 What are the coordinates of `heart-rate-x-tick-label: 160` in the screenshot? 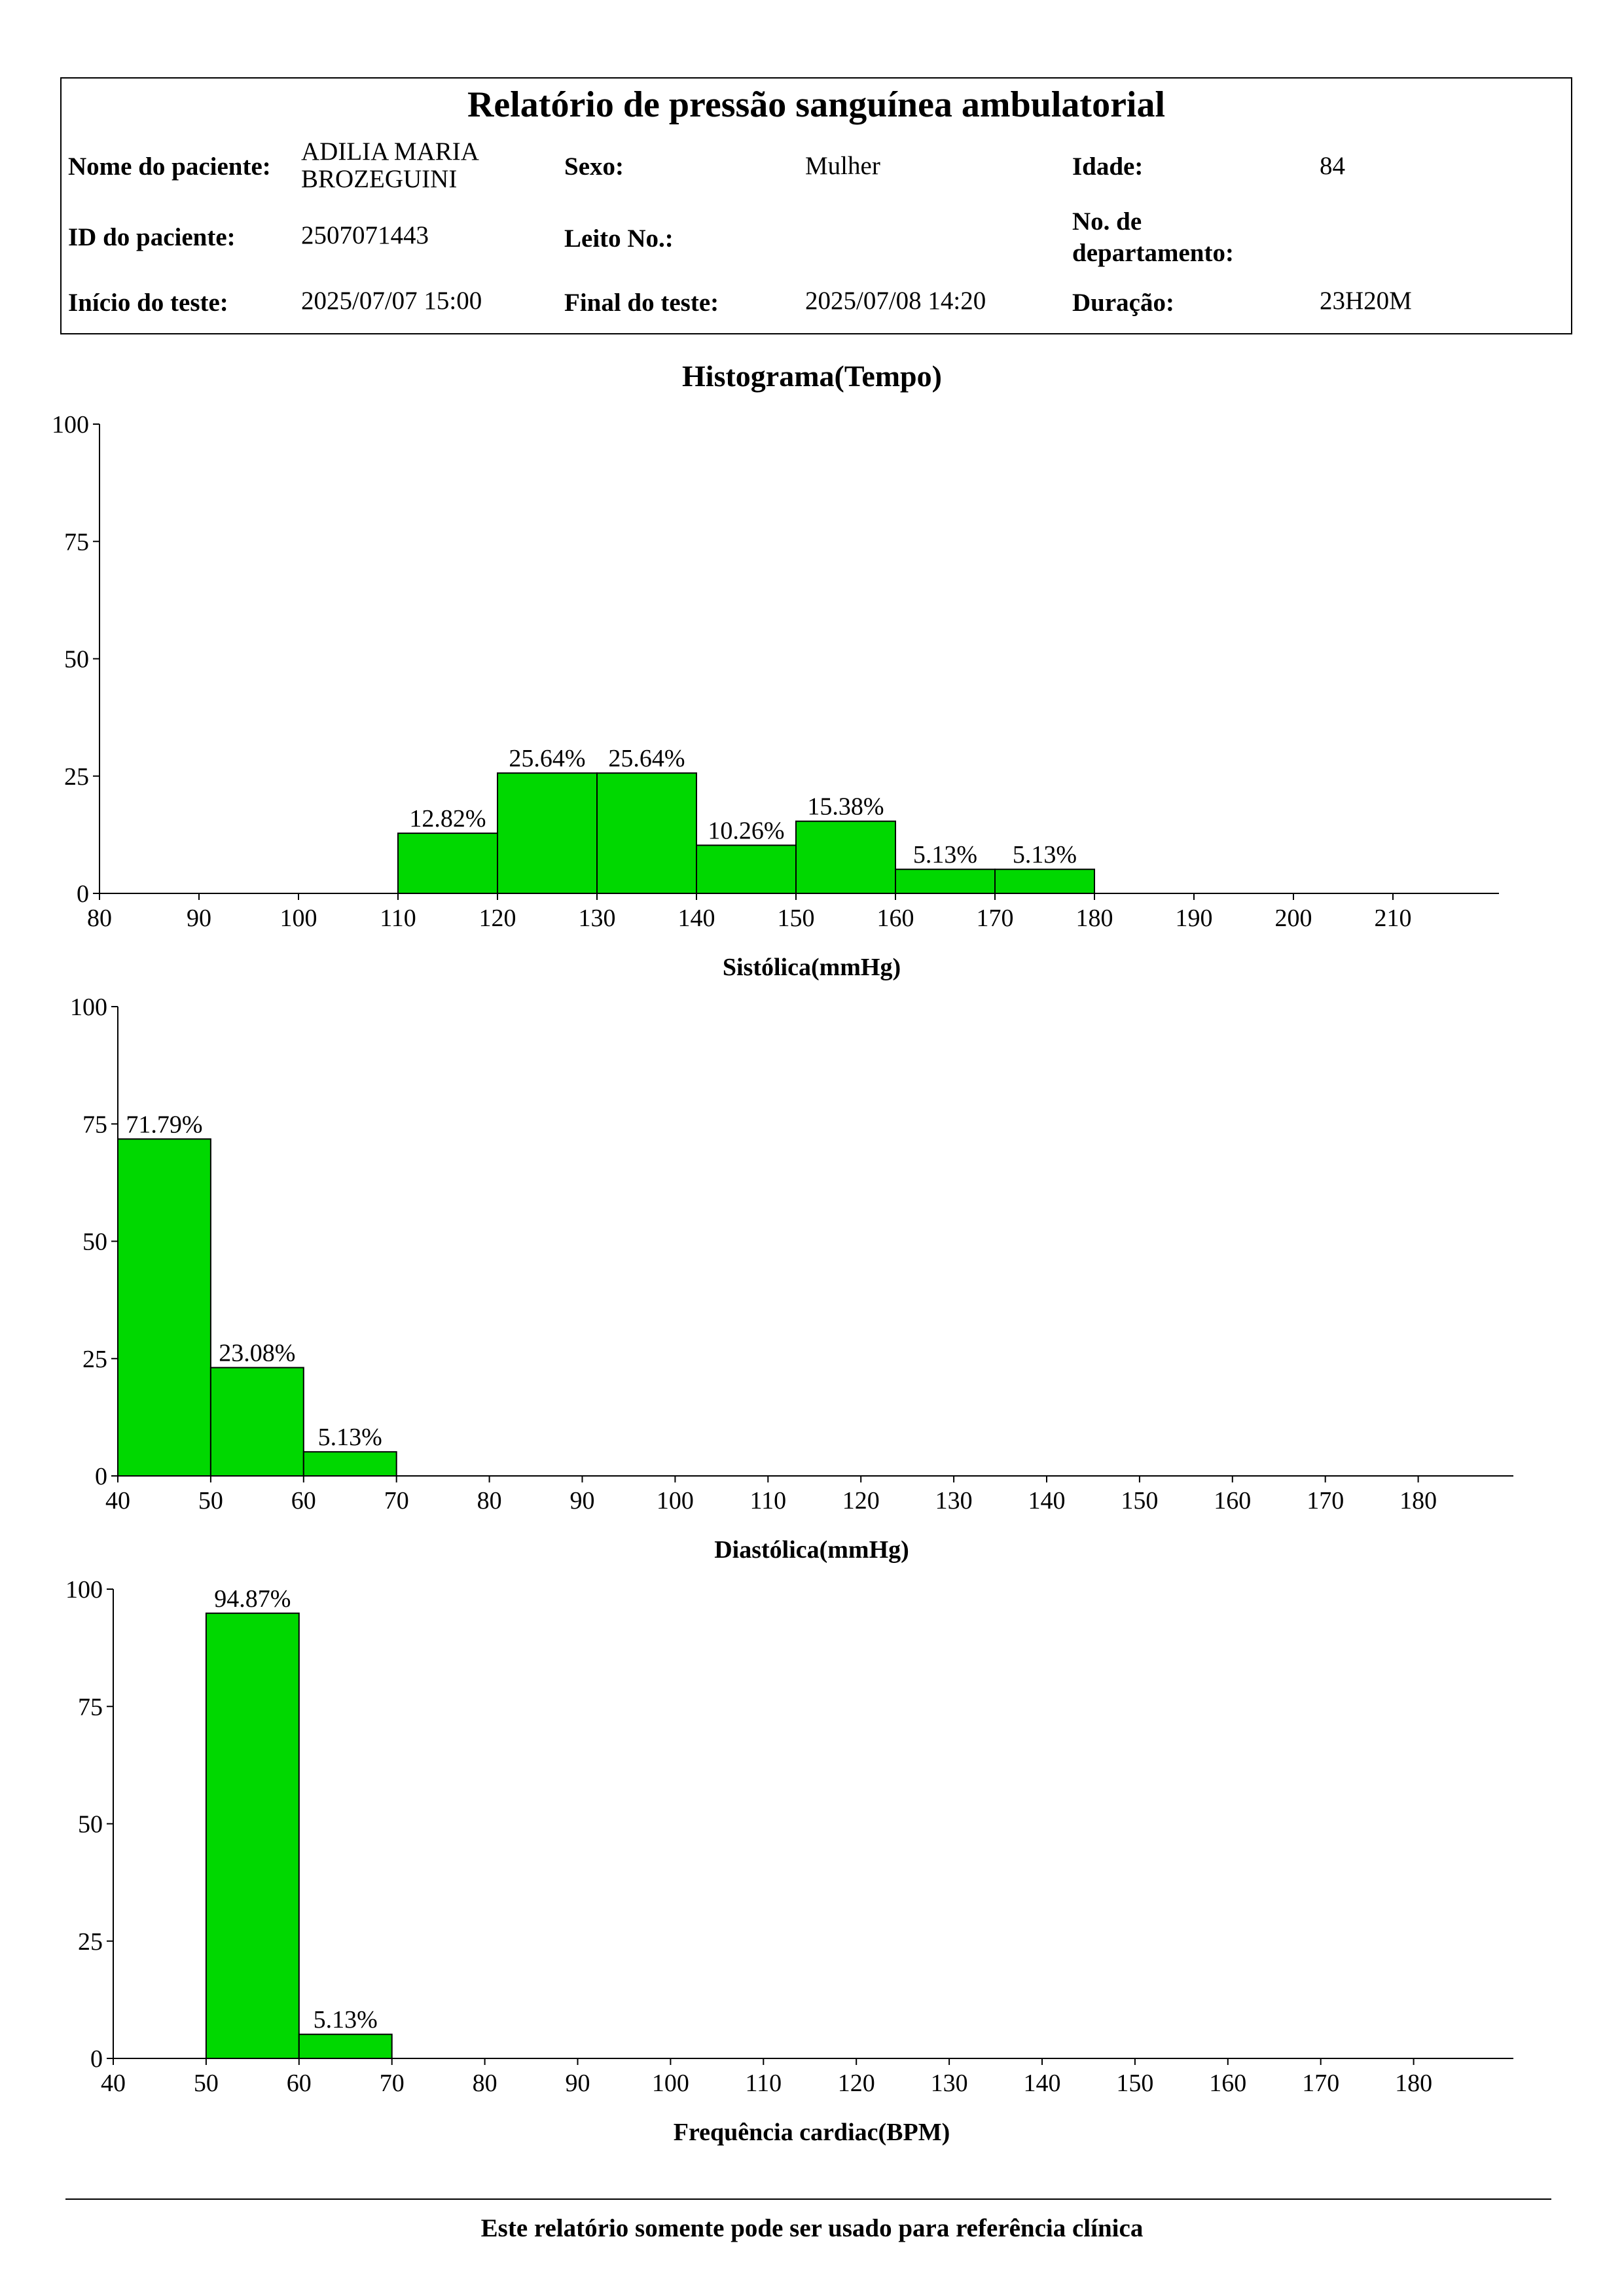 It's located at (1227, 2083).